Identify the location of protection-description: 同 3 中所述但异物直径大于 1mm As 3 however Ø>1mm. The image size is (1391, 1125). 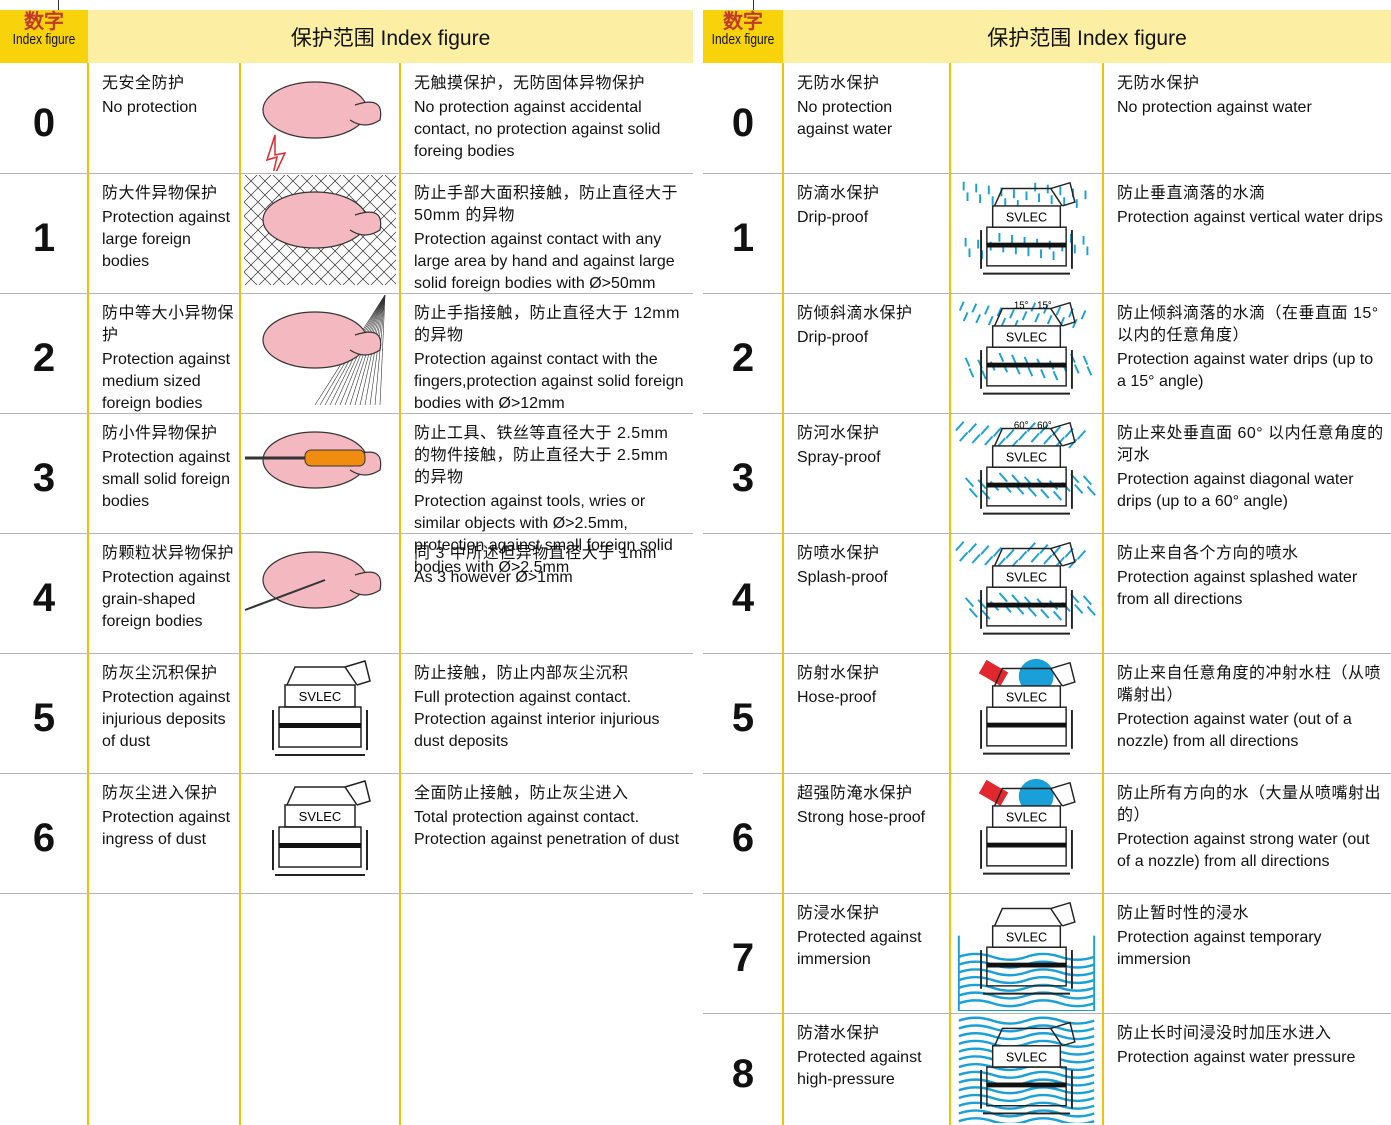
(546, 593).